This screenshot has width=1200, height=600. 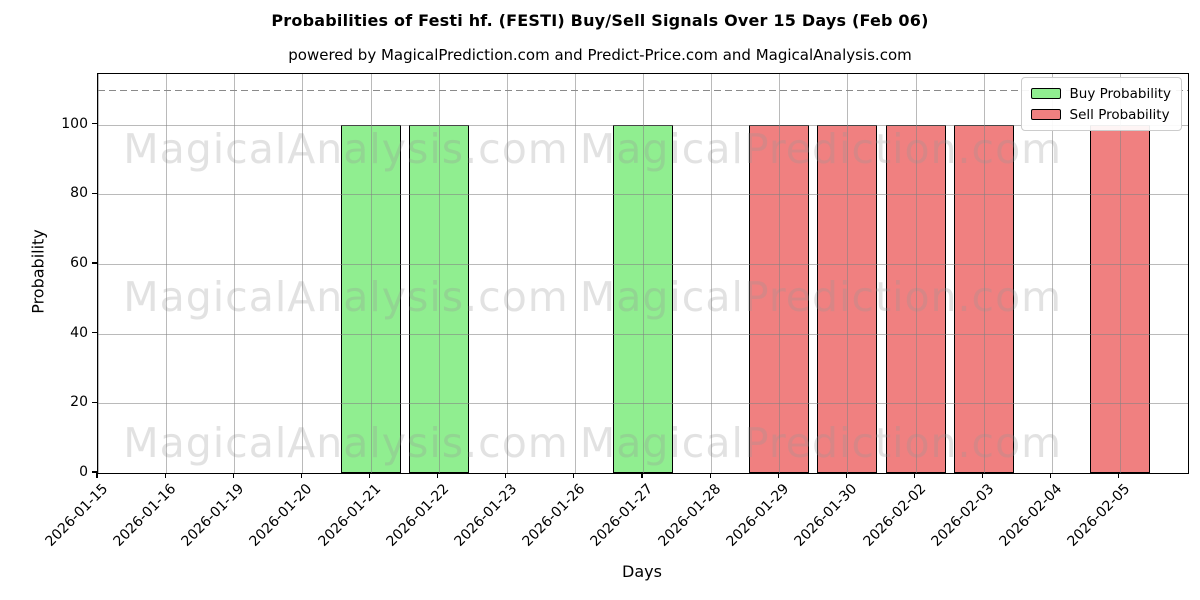 What do you see at coordinates (83, 472) in the screenshot?
I see `y-tick-label-0: 0` at bounding box center [83, 472].